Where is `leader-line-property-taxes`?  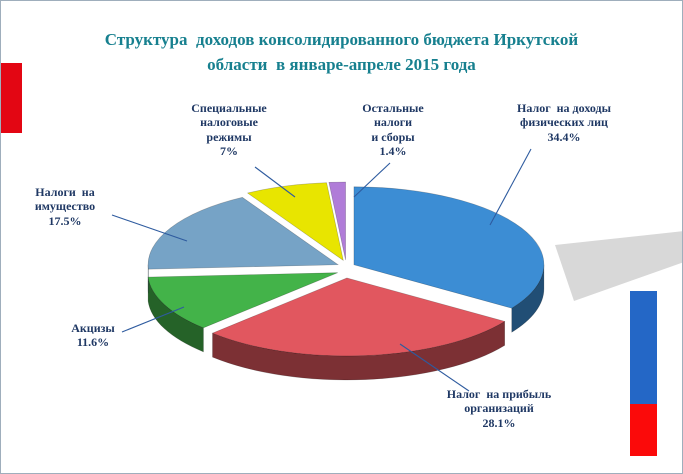 leader-line-property-taxes is located at coordinates (149, 228).